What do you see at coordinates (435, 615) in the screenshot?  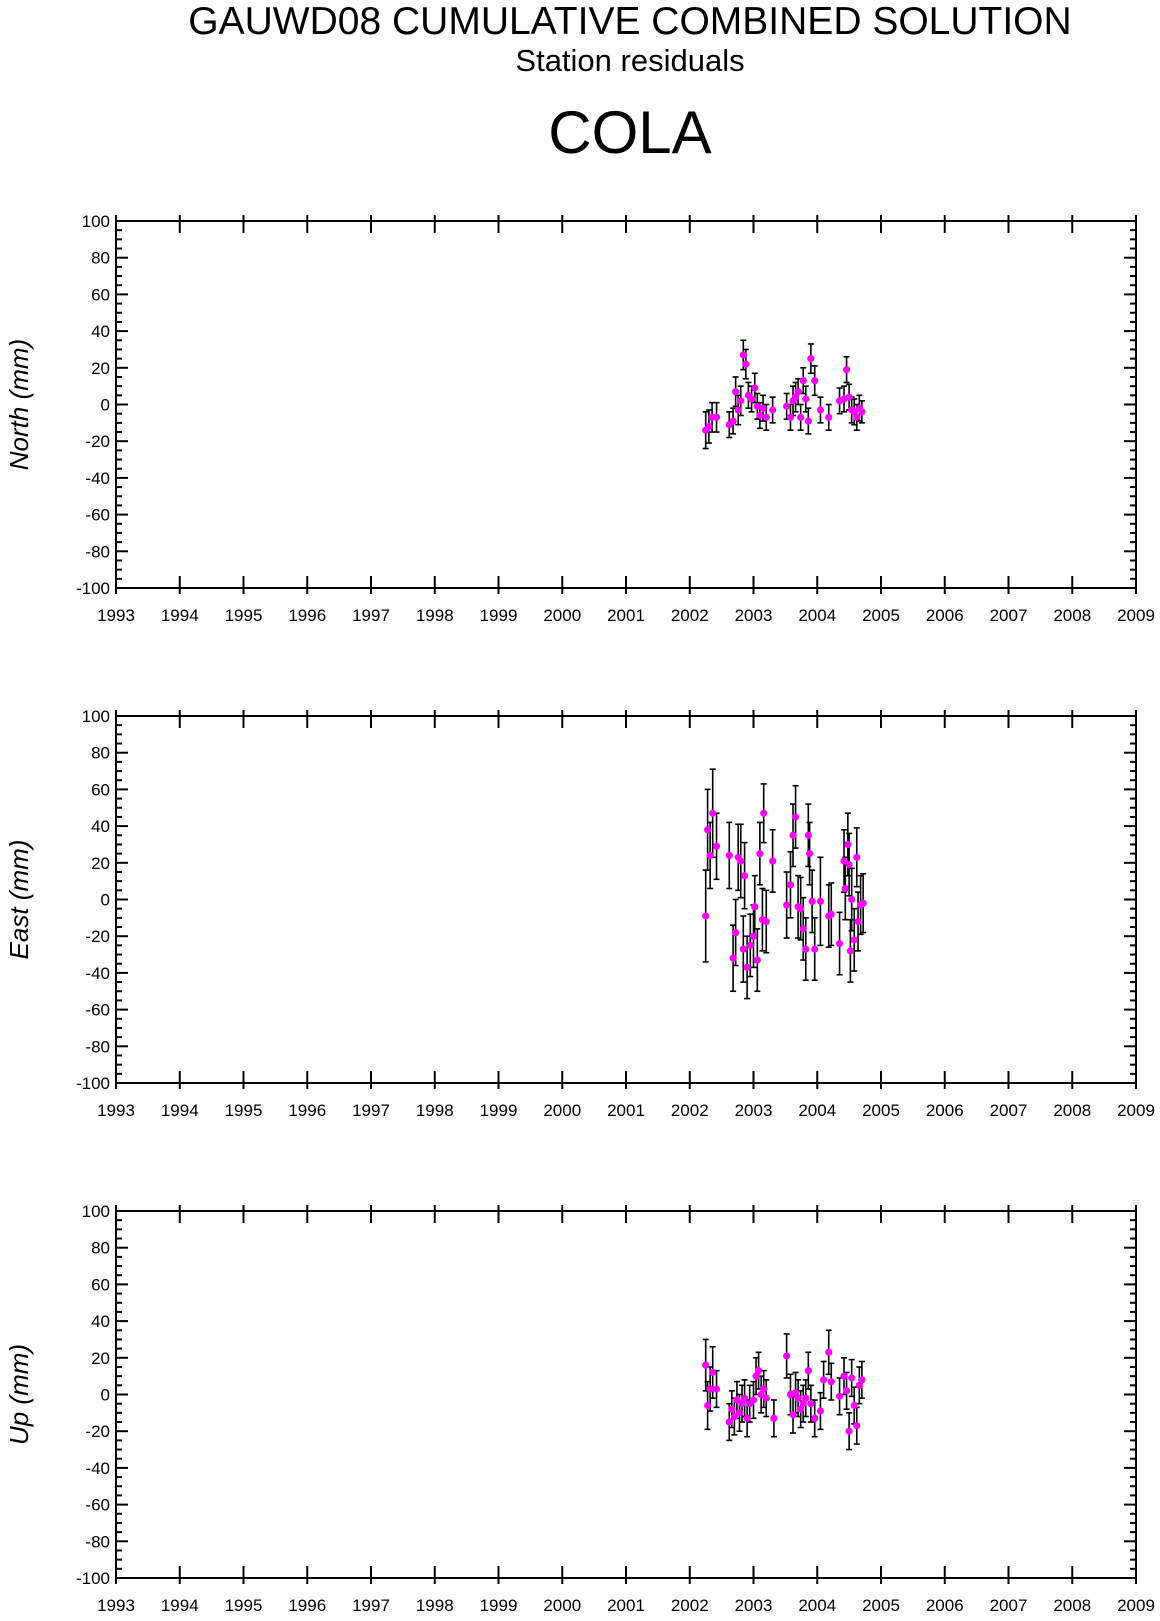 I see `north-x-tick-label: 1998` at bounding box center [435, 615].